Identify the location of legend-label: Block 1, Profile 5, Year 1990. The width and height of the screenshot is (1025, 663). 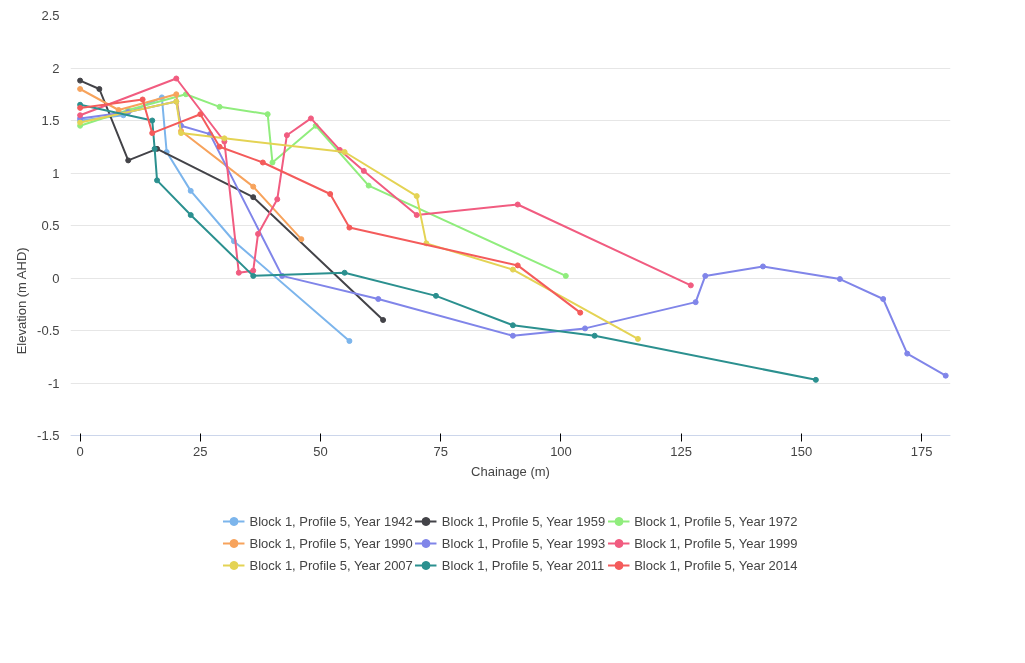
(331, 543).